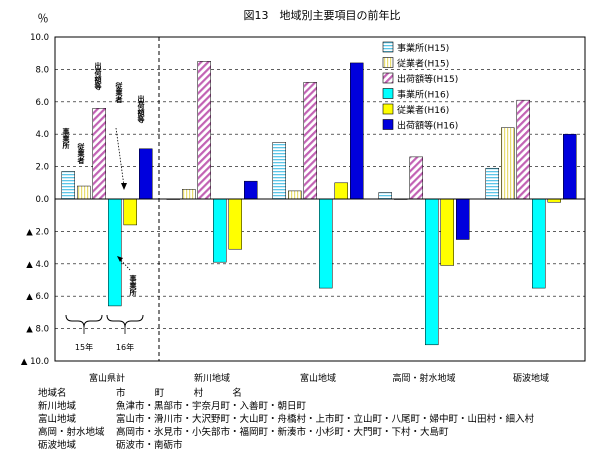 This screenshot has width=589, height=472. Describe the element at coordinates (37, 297) in the screenshot. I see `y-tick-label: ▲ 6.0` at that location.